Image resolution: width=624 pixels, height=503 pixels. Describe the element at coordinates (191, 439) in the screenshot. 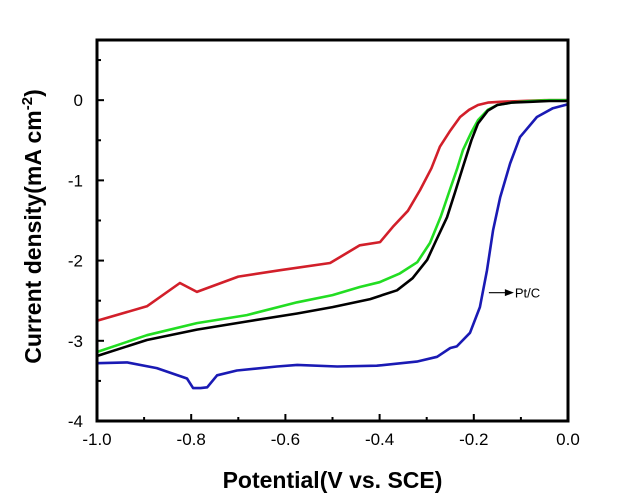

I see `x-tick-label: -0.8` at that location.